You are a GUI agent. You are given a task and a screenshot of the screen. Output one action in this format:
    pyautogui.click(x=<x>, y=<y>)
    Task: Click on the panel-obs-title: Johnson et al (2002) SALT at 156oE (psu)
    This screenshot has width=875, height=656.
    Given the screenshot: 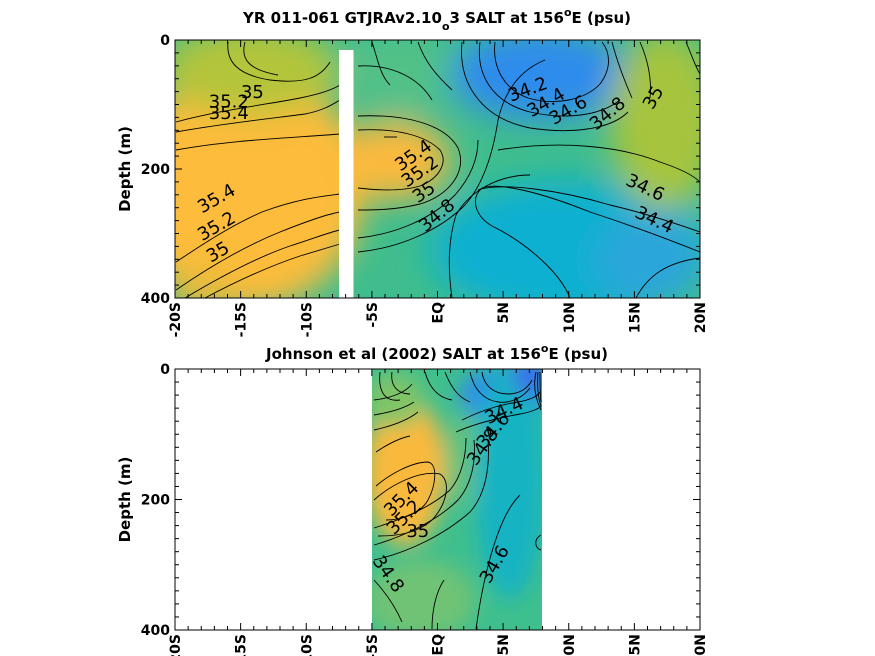 What is the action you would take?
    pyautogui.click(x=436, y=352)
    